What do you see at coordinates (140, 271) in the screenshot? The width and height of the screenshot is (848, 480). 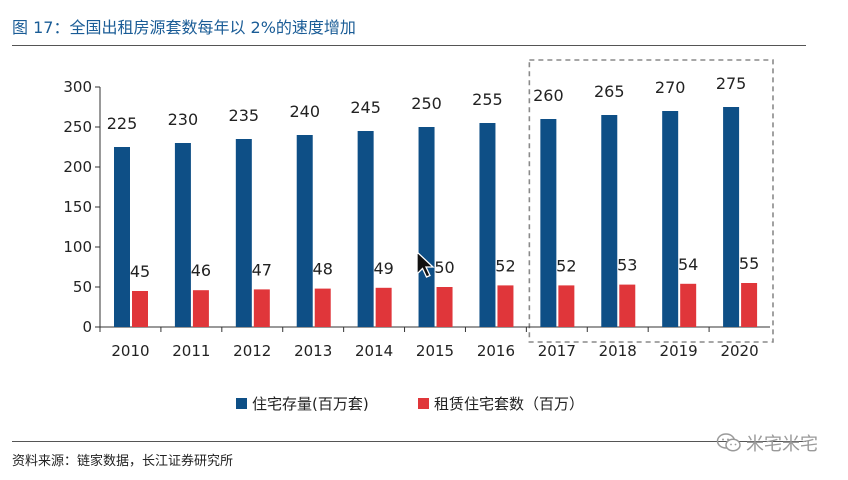 I see `data-label-rental-units: 45` at bounding box center [140, 271].